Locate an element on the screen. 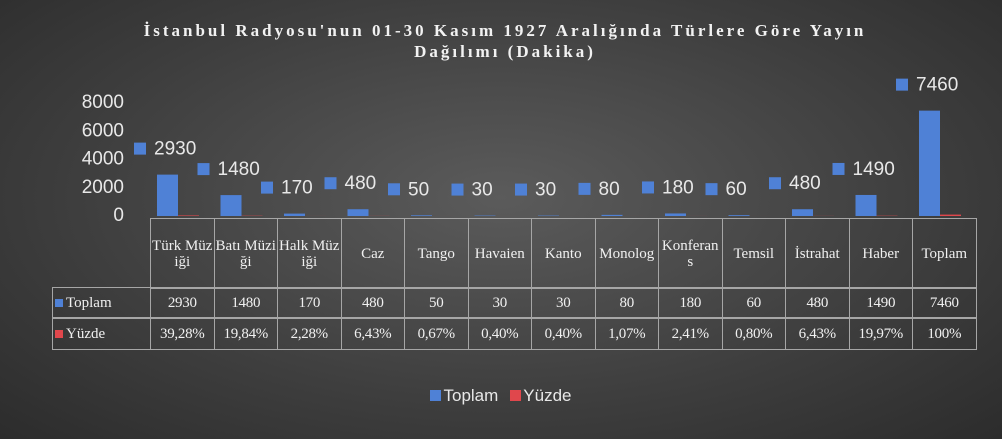  table-value: 170 is located at coordinates (309, 303).